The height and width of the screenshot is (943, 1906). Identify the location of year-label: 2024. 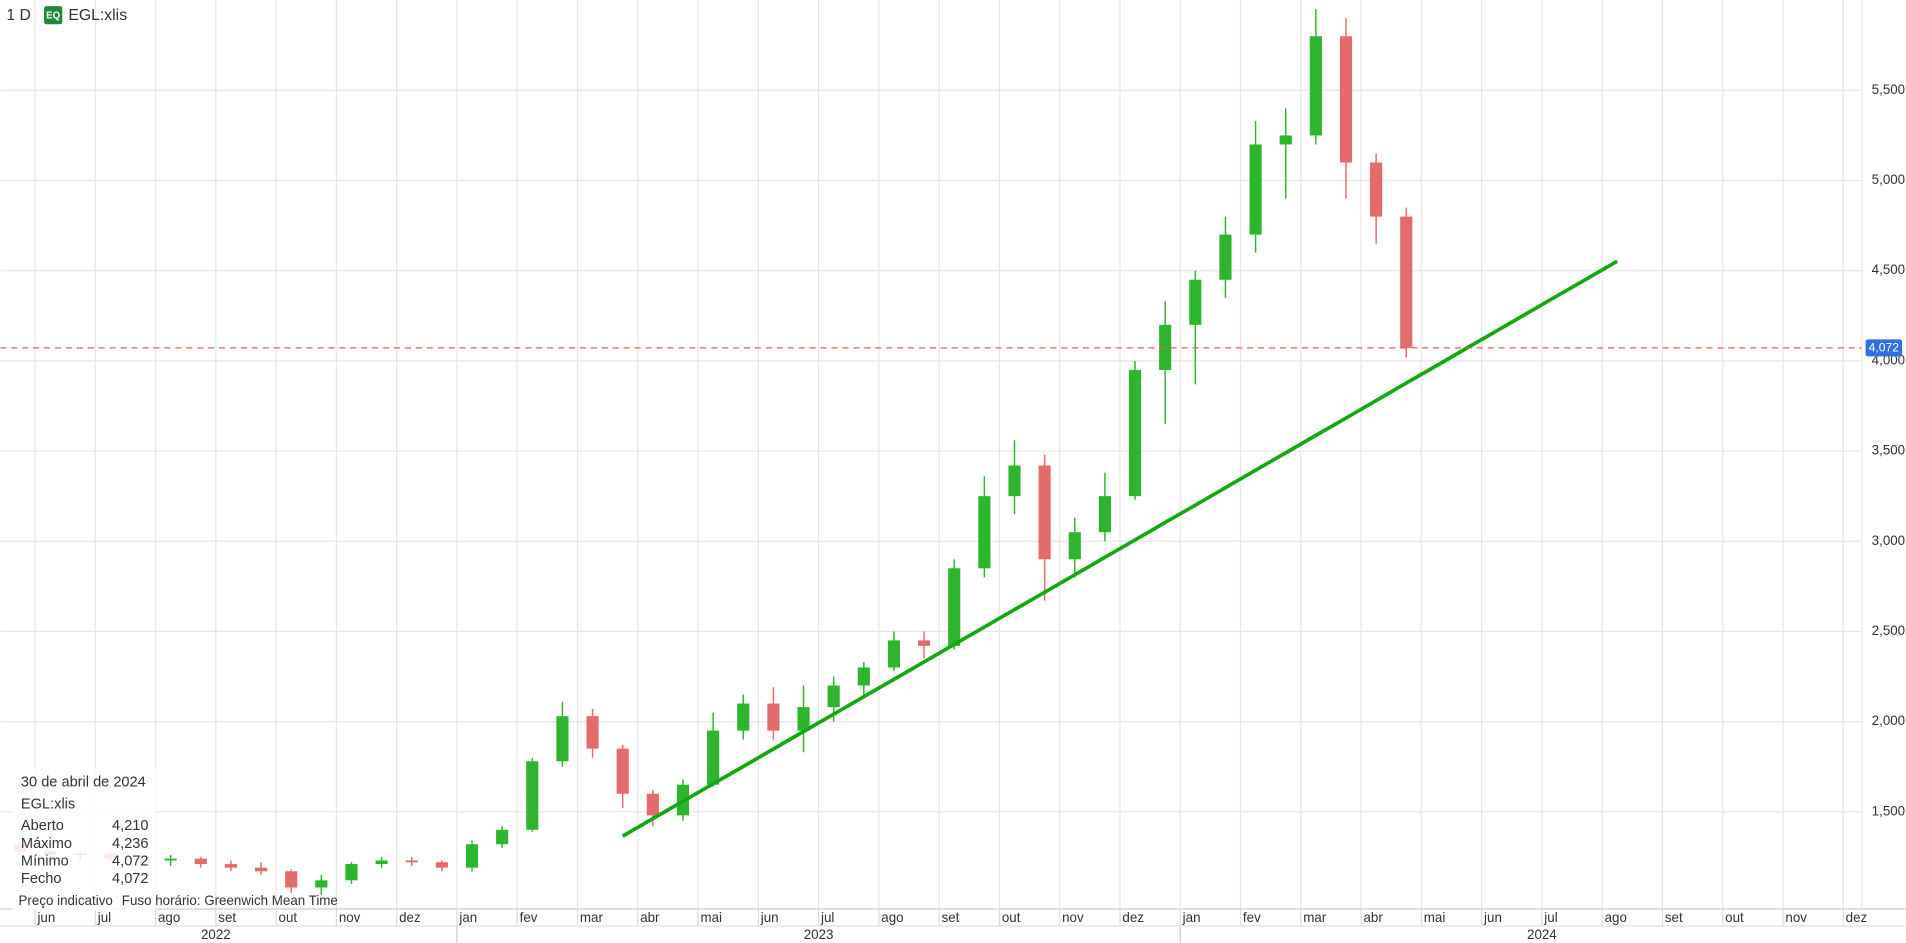
(1542, 934).